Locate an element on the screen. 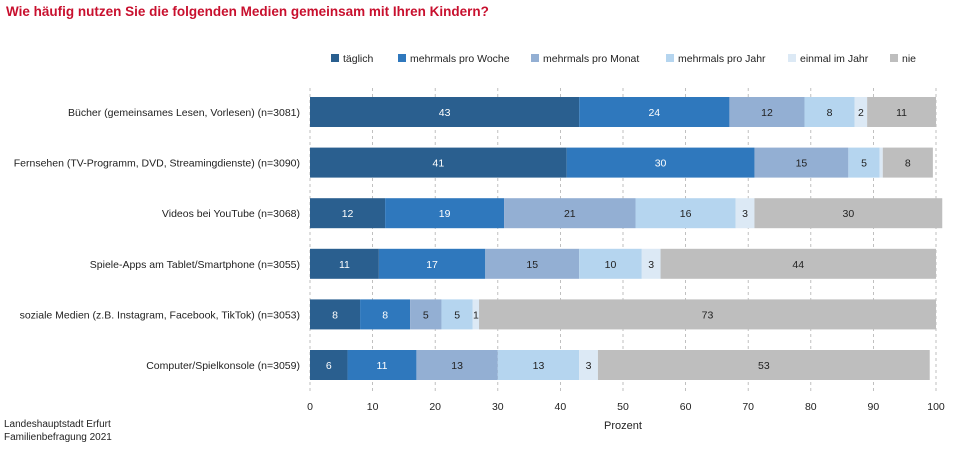 The width and height of the screenshot is (960, 450). data-label: 16 is located at coordinates (686, 214).